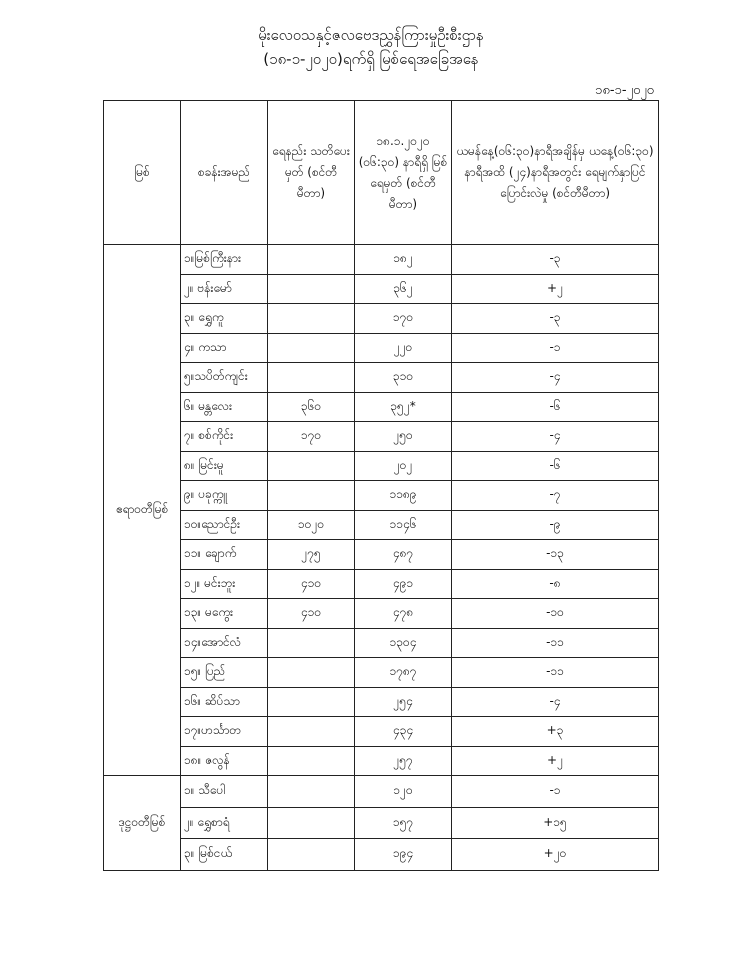  Describe the element at coordinates (403, 854) in the screenshot. I see `water-level: ၁၉၄` at that location.